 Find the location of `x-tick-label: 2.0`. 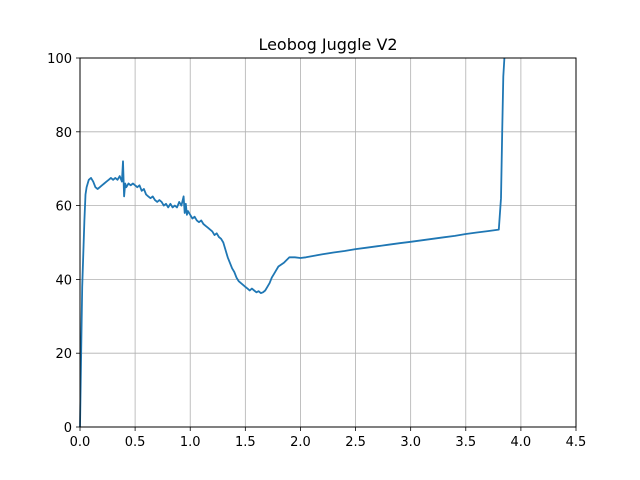

x-tick-label: 2.0 is located at coordinates (300, 442).